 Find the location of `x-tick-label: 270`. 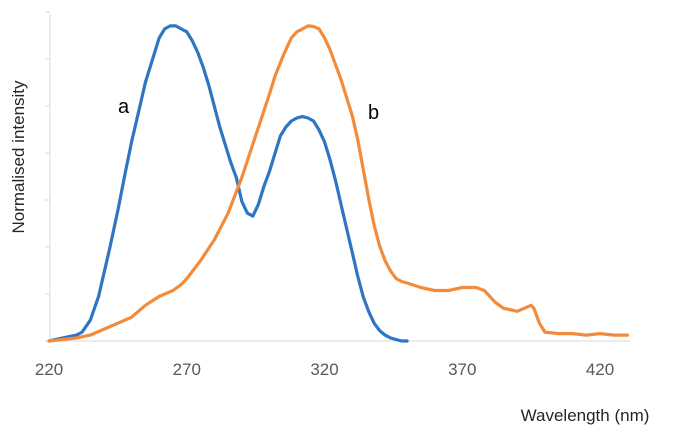

x-tick-label: 270 is located at coordinates (187, 369).